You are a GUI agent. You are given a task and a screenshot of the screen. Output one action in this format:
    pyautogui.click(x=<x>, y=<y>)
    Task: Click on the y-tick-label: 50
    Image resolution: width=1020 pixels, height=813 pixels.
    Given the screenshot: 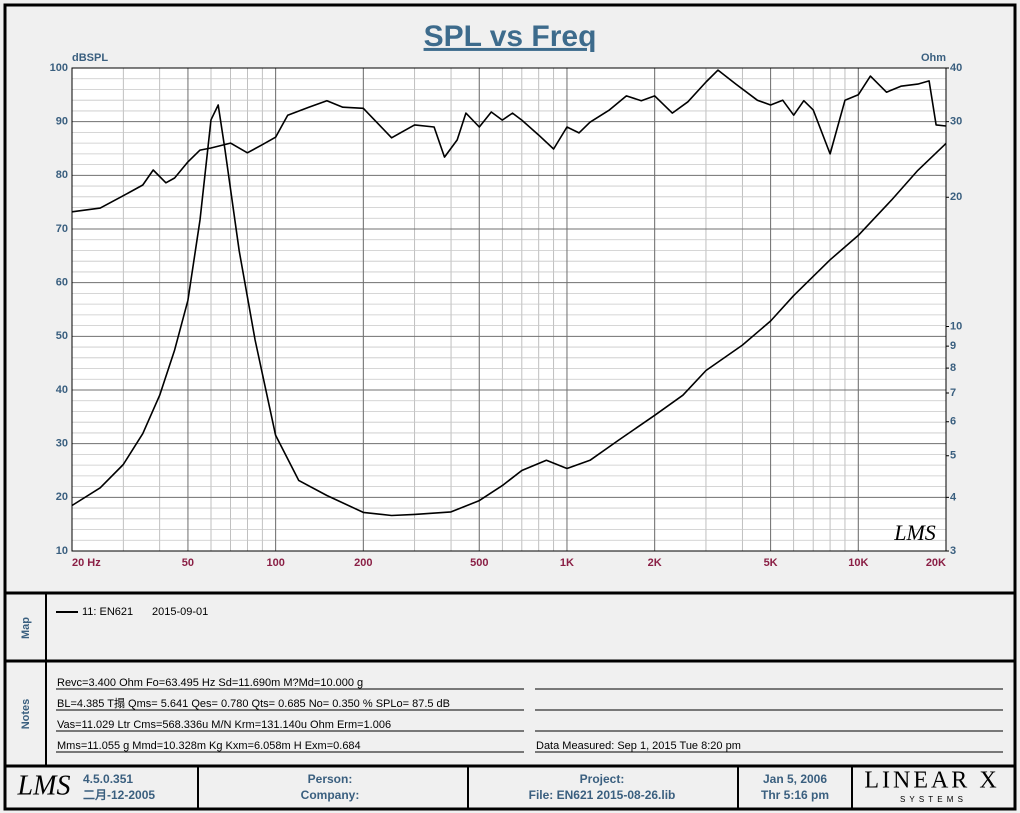 What is the action you would take?
    pyautogui.click(x=62, y=336)
    